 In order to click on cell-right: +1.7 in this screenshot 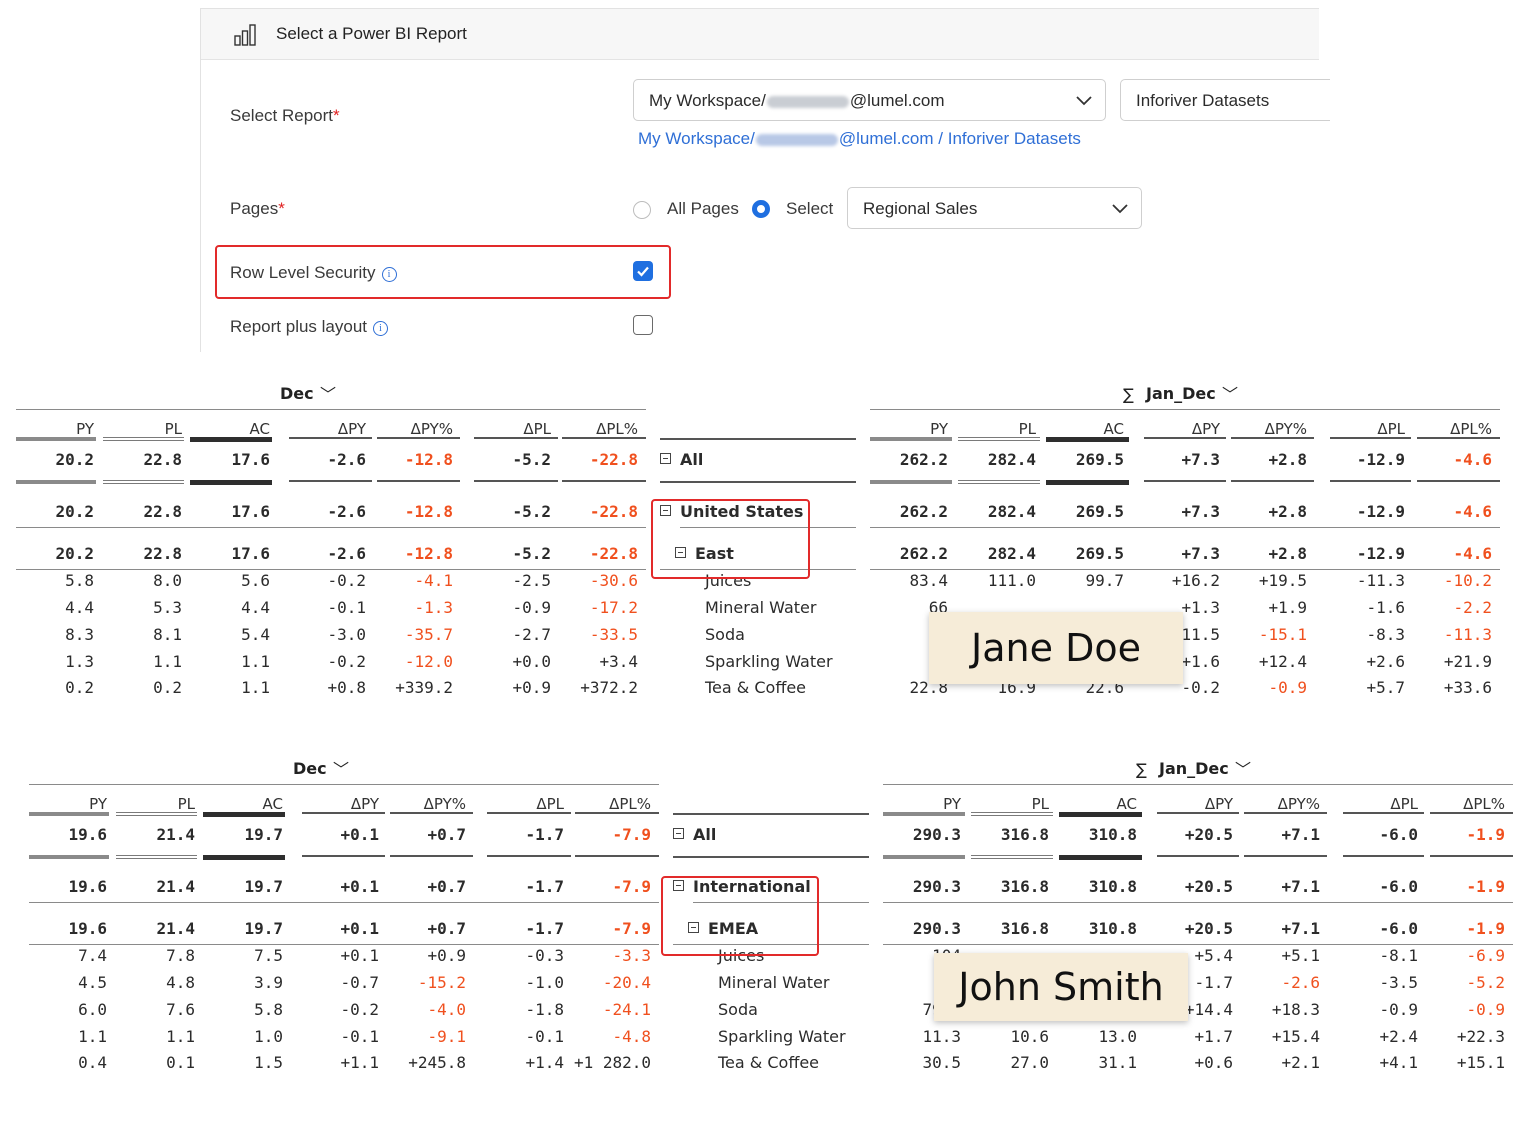, I will do `click(1213, 1036)`.